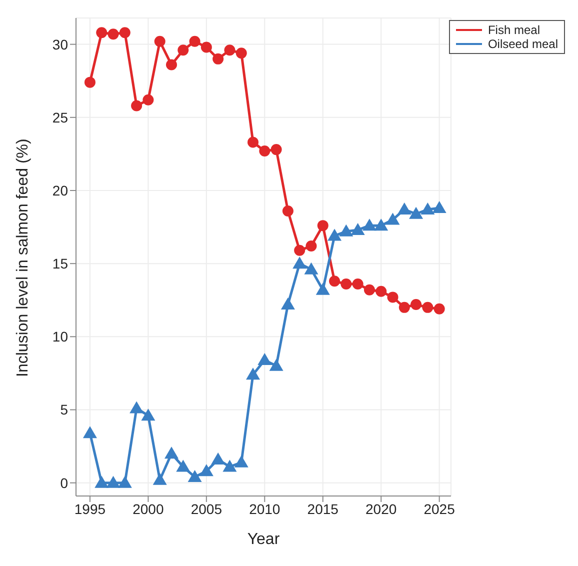 Image resolution: width=578 pixels, height=566 pixels. I want to click on x-tick-label: 2025, so click(440, 508).